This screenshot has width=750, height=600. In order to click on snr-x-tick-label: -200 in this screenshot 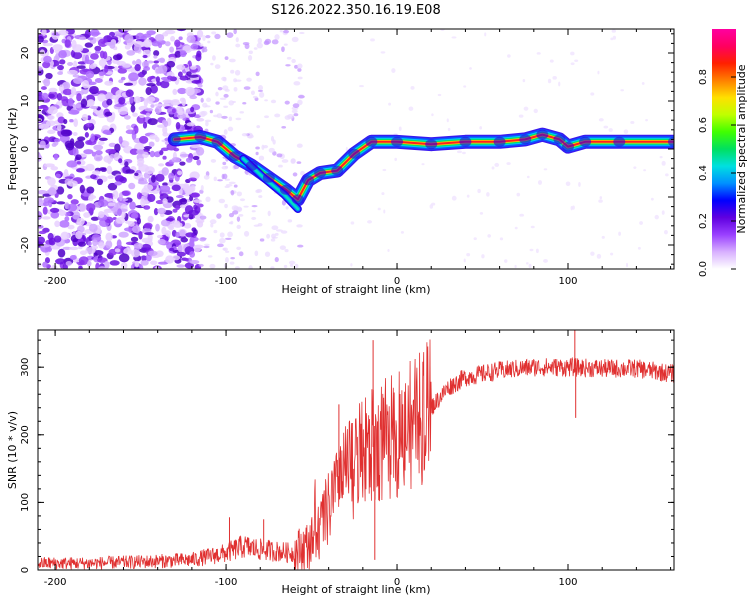, I will do `click(55, 582)`.